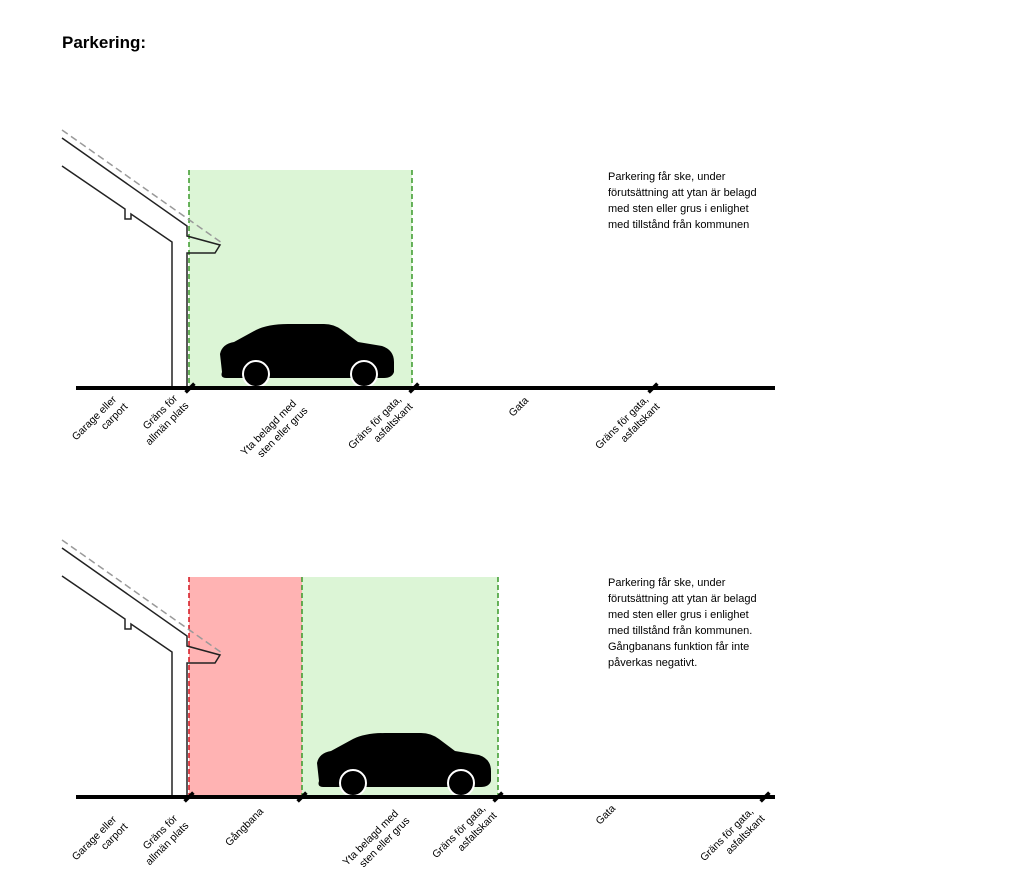  Describe the element at coordinates (244, 827) in the screenshot. I see `label-sidewalk: Gångbana` at that location.